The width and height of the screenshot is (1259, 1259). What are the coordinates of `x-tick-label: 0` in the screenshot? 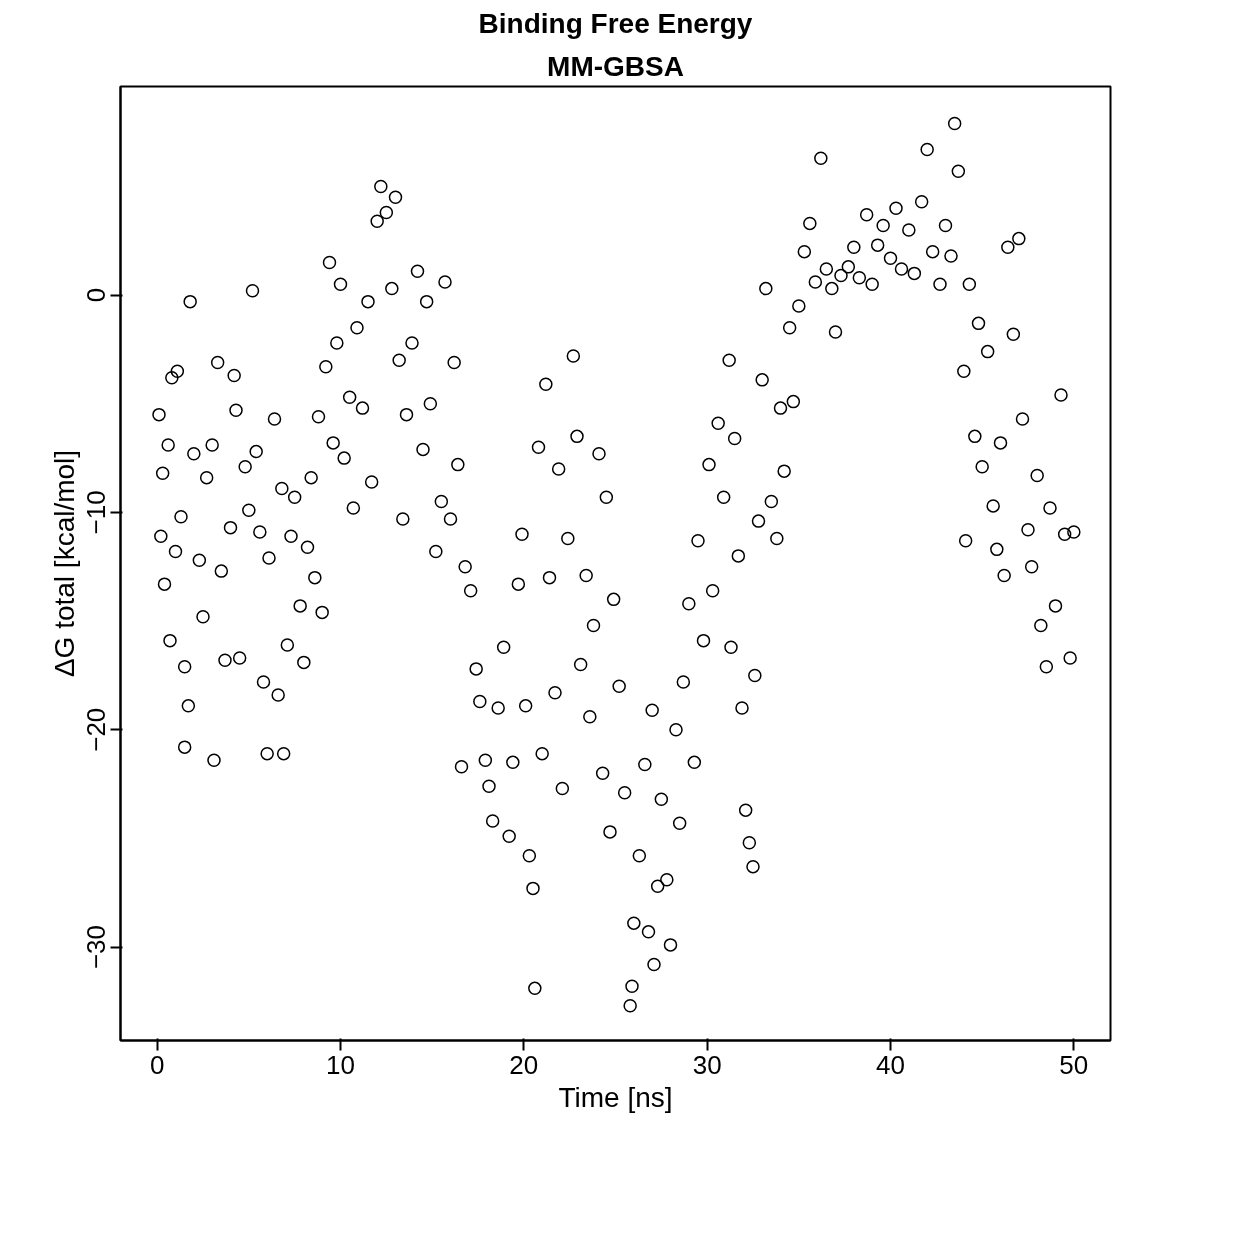 It's located at (157, 1064).